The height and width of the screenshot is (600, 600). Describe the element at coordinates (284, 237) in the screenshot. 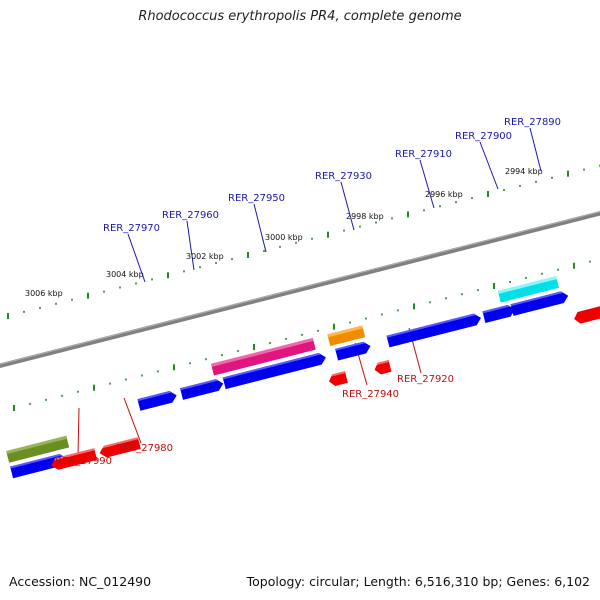

I see `tick-label-3000: 3000 kbp` at that location.